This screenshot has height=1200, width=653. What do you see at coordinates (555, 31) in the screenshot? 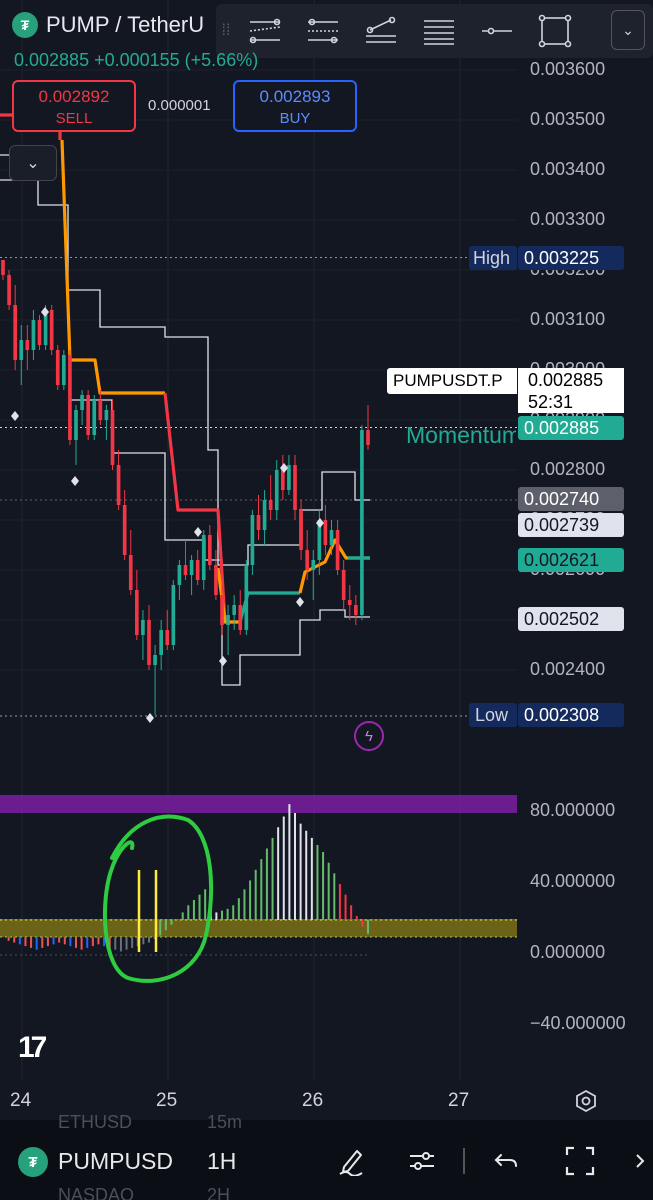
I see `rectangle-icon` at bounding box center [555, 31].